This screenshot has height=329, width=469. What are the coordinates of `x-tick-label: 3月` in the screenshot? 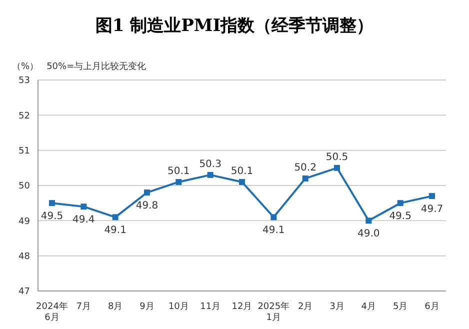 It's located at (337, 307).